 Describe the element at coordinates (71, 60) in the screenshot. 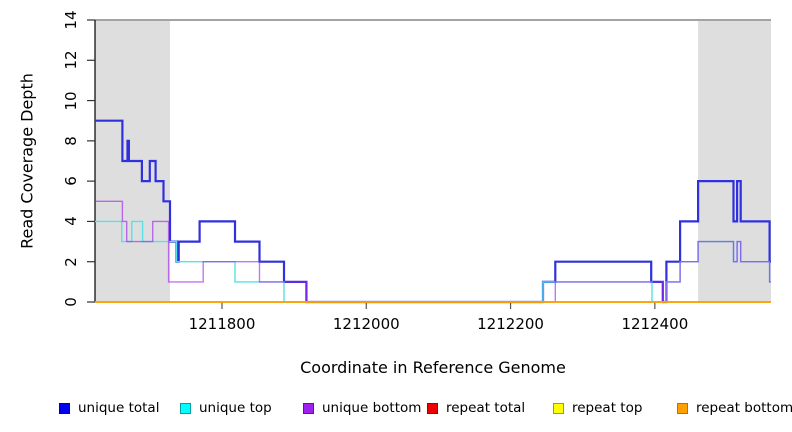

I see `y-tick-label: 12` at that location.